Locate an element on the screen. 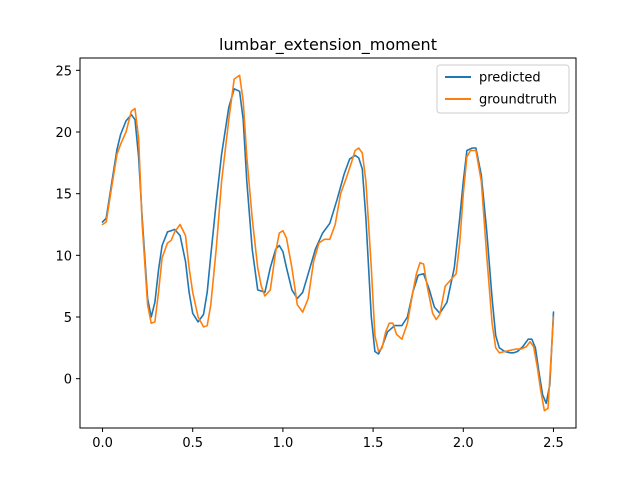  y-tick-label: 0 is located at coordinates (68, 380).